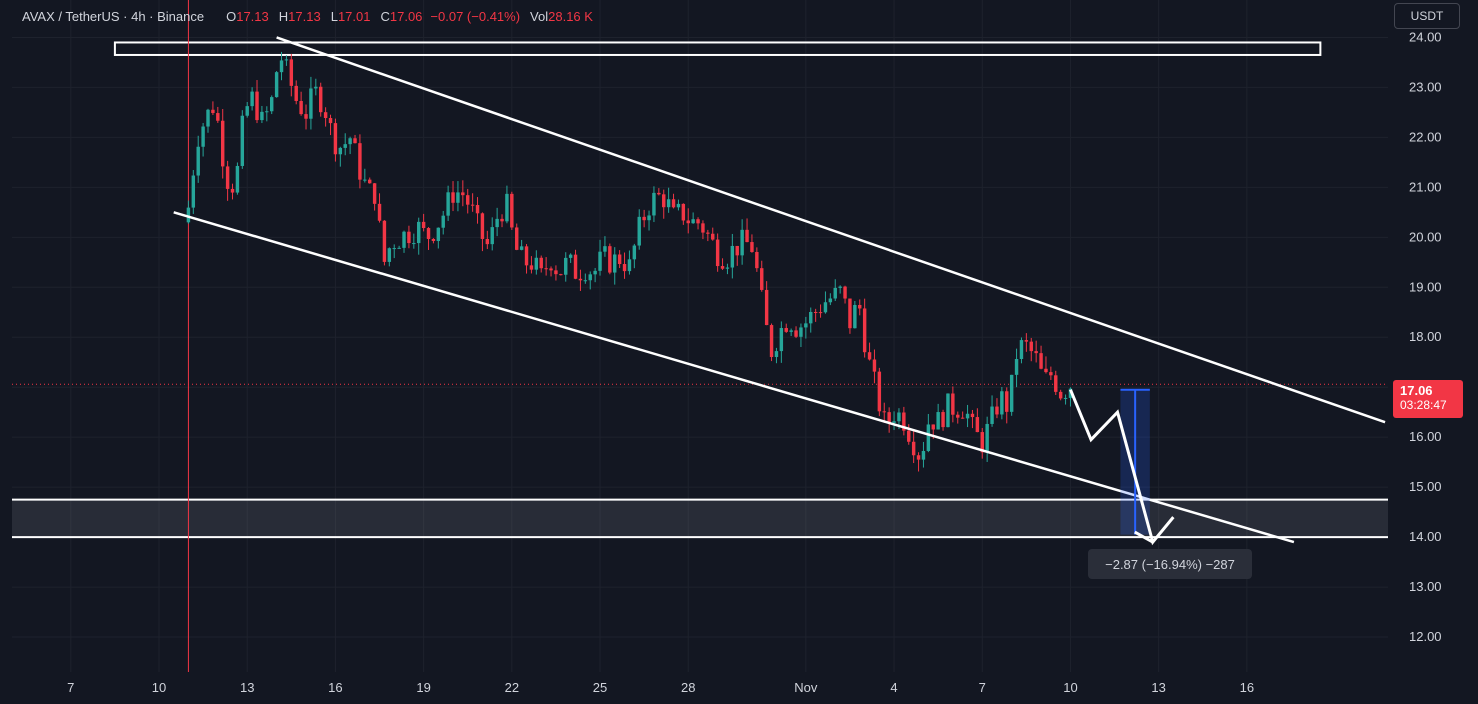  I want to click on last-price-badge: 17.06 03:28:47, so click(1428, 399).